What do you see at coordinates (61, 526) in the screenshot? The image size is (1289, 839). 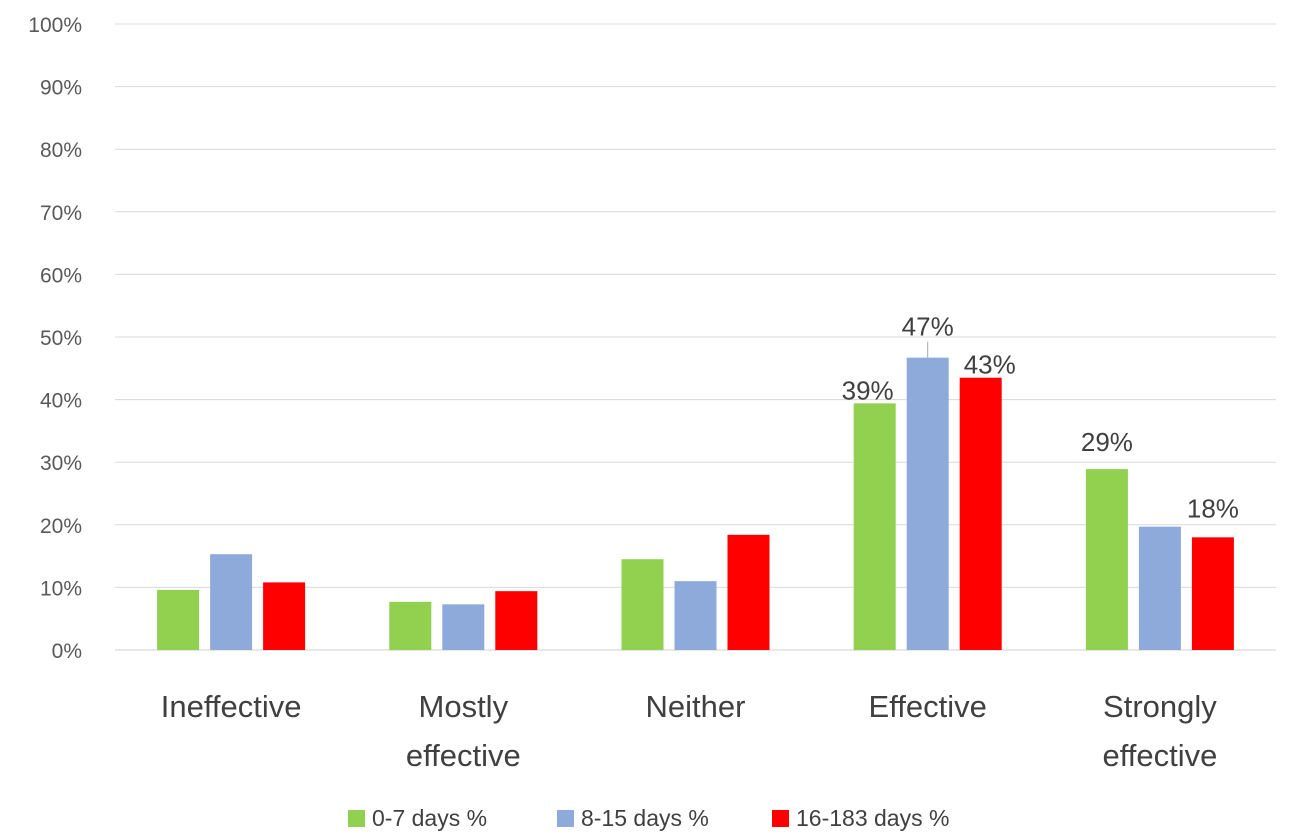 I see `y-tick-label: 20%` at bounding box center [61, 526].